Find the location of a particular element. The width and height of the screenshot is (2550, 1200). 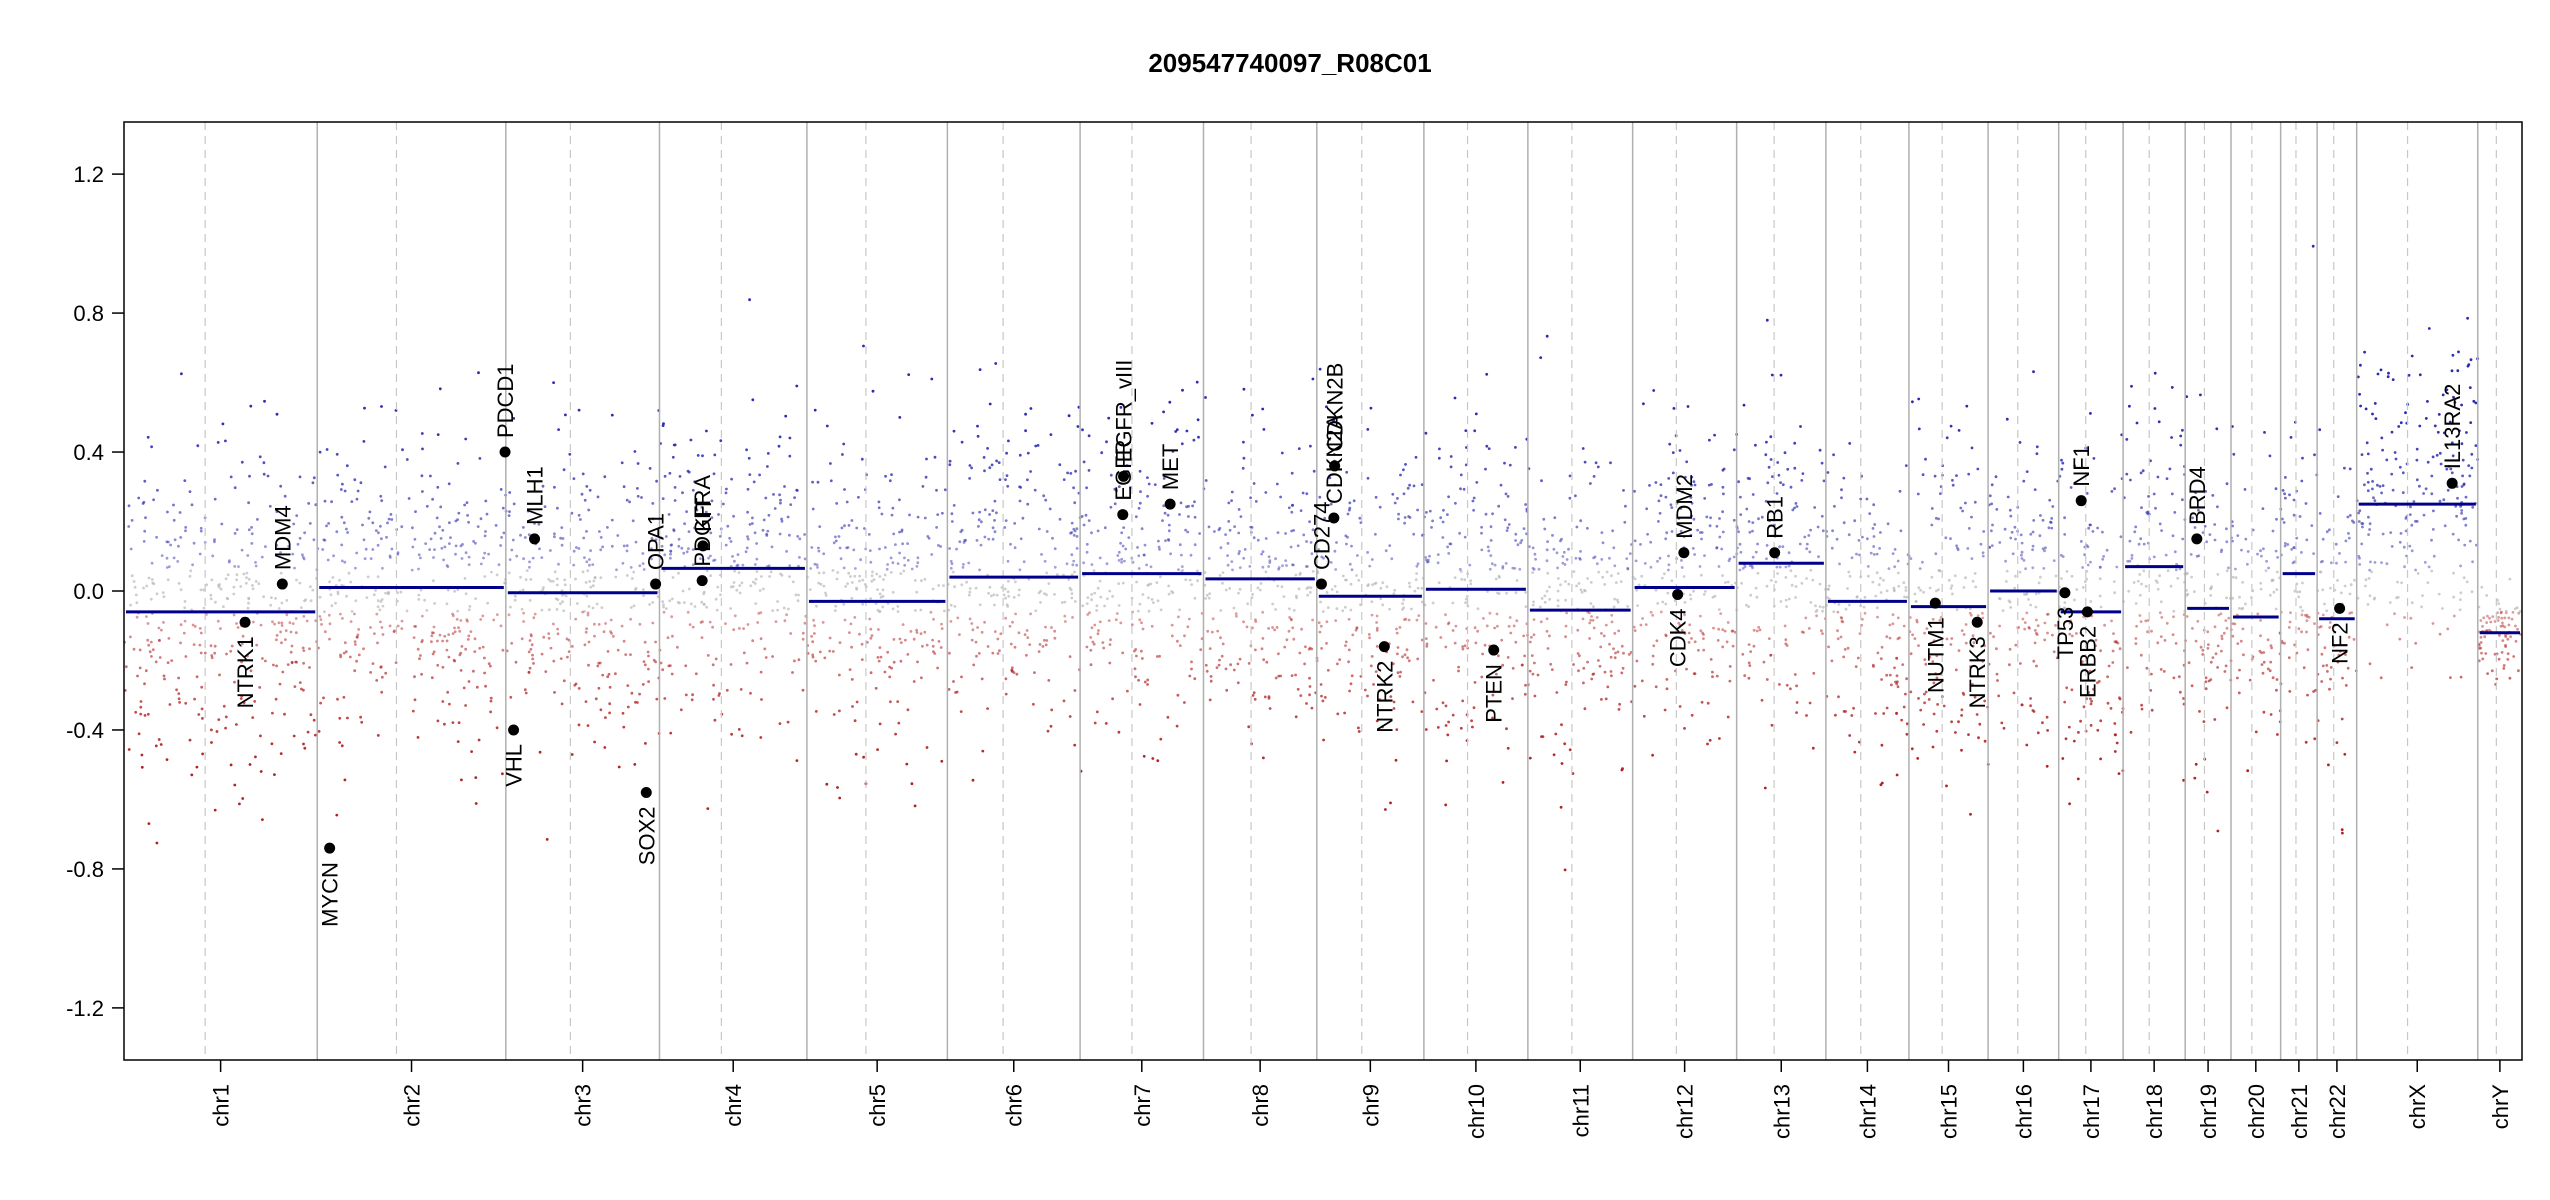

probe-points-chr2 is located at coordinates (412, 594).